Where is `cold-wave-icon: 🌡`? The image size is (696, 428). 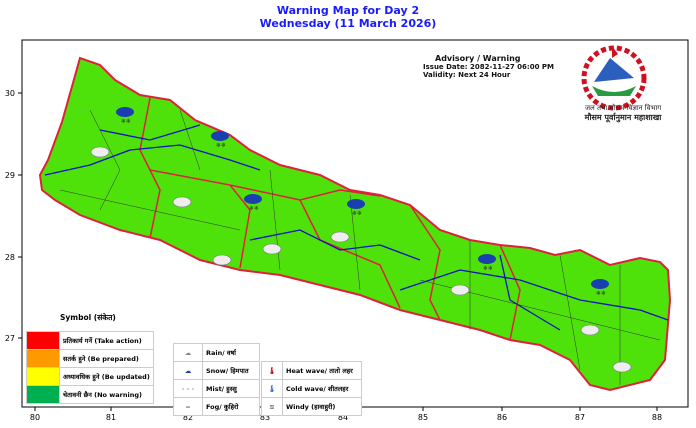 cold-wave-icon: 🌡 is located at coordinates (272, 388).